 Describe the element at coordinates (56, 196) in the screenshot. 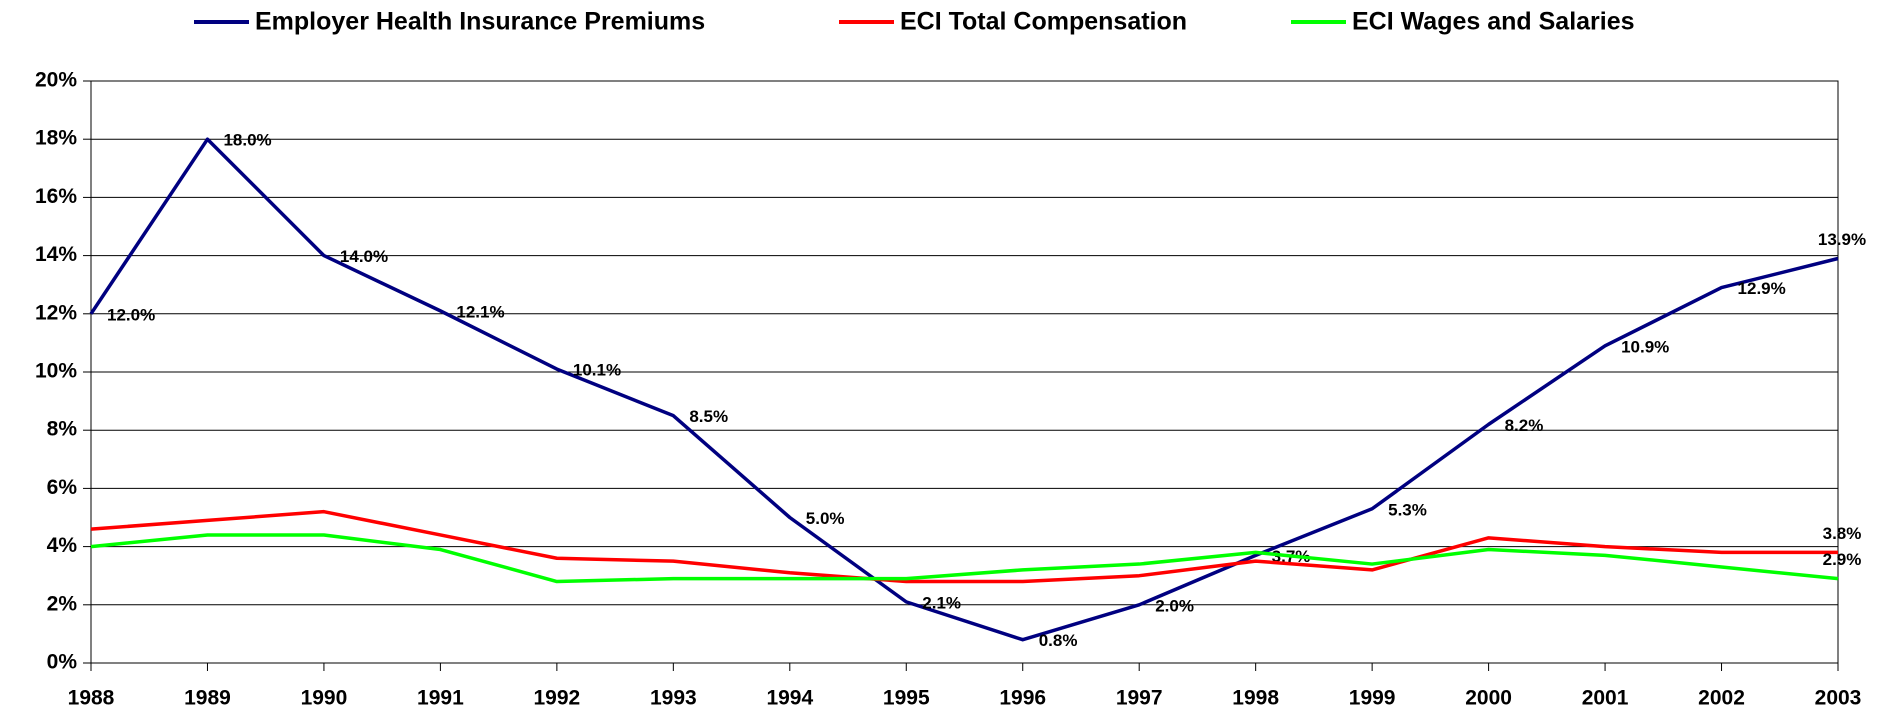

I see `y-tick-label: 16%` at that location.